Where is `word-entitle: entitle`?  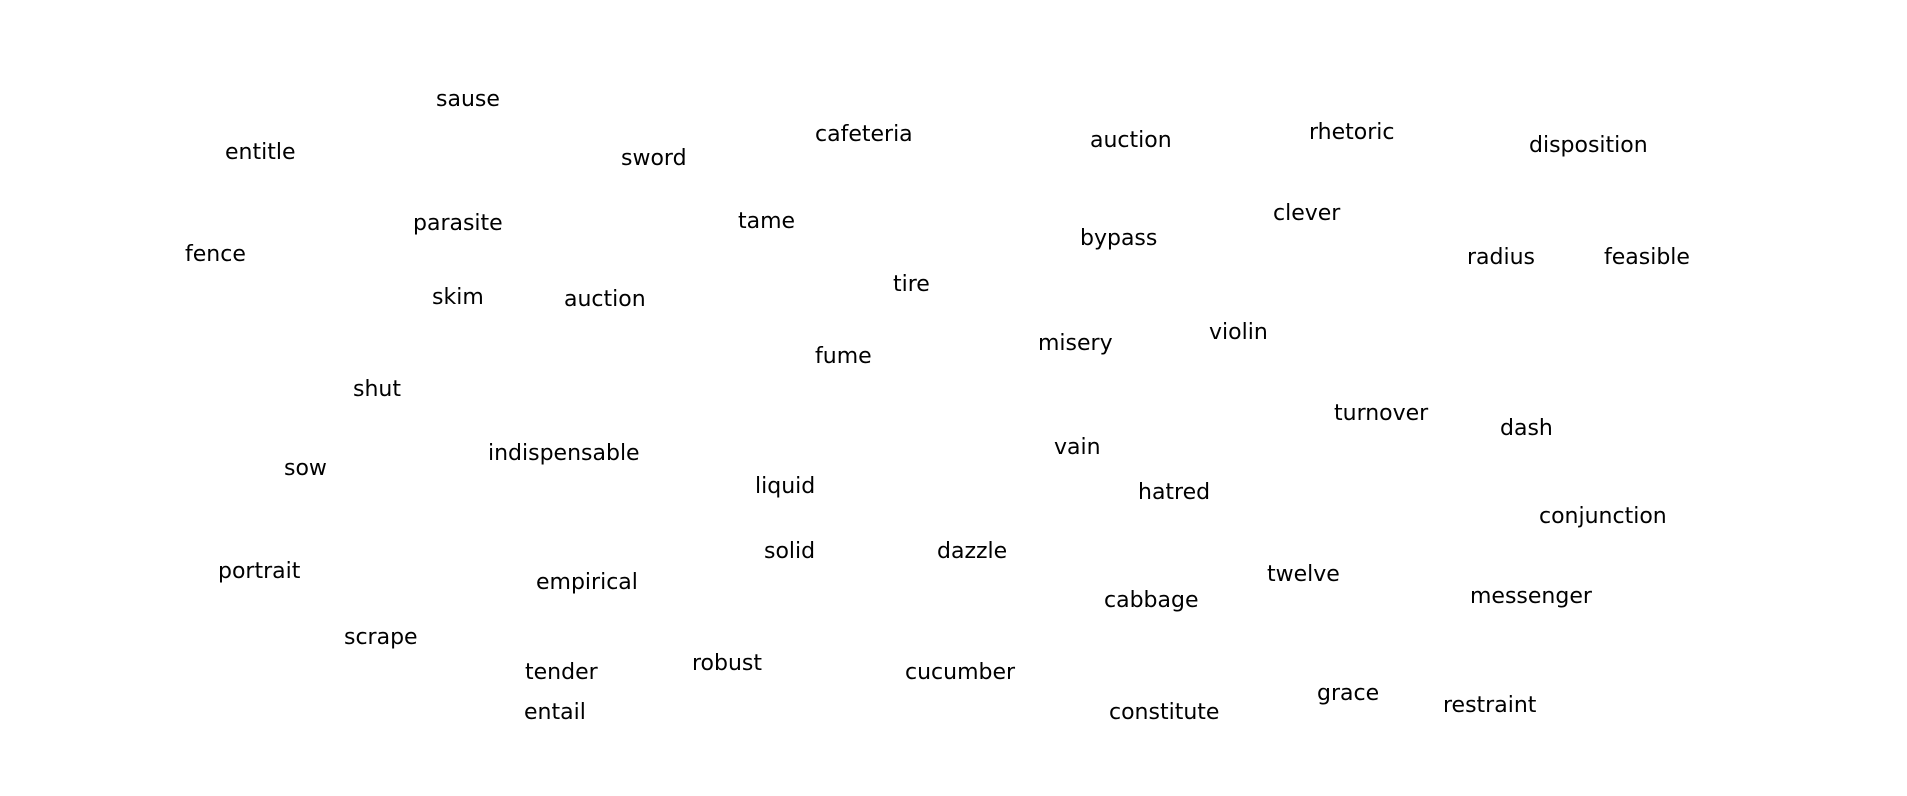
word-entitle: entitle is located at coordinates (260, 152).